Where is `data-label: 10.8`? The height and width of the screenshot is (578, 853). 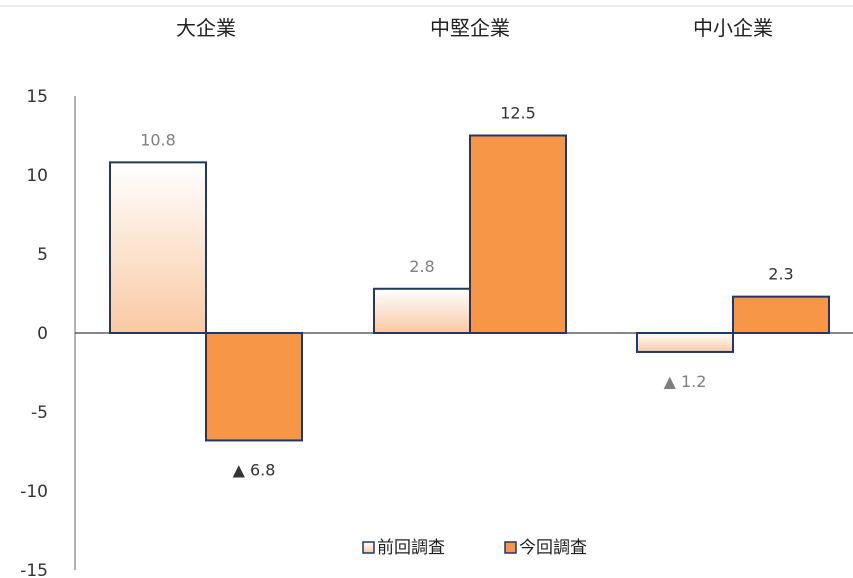 data-label: 10.8 is located at coordinates (158, 139).